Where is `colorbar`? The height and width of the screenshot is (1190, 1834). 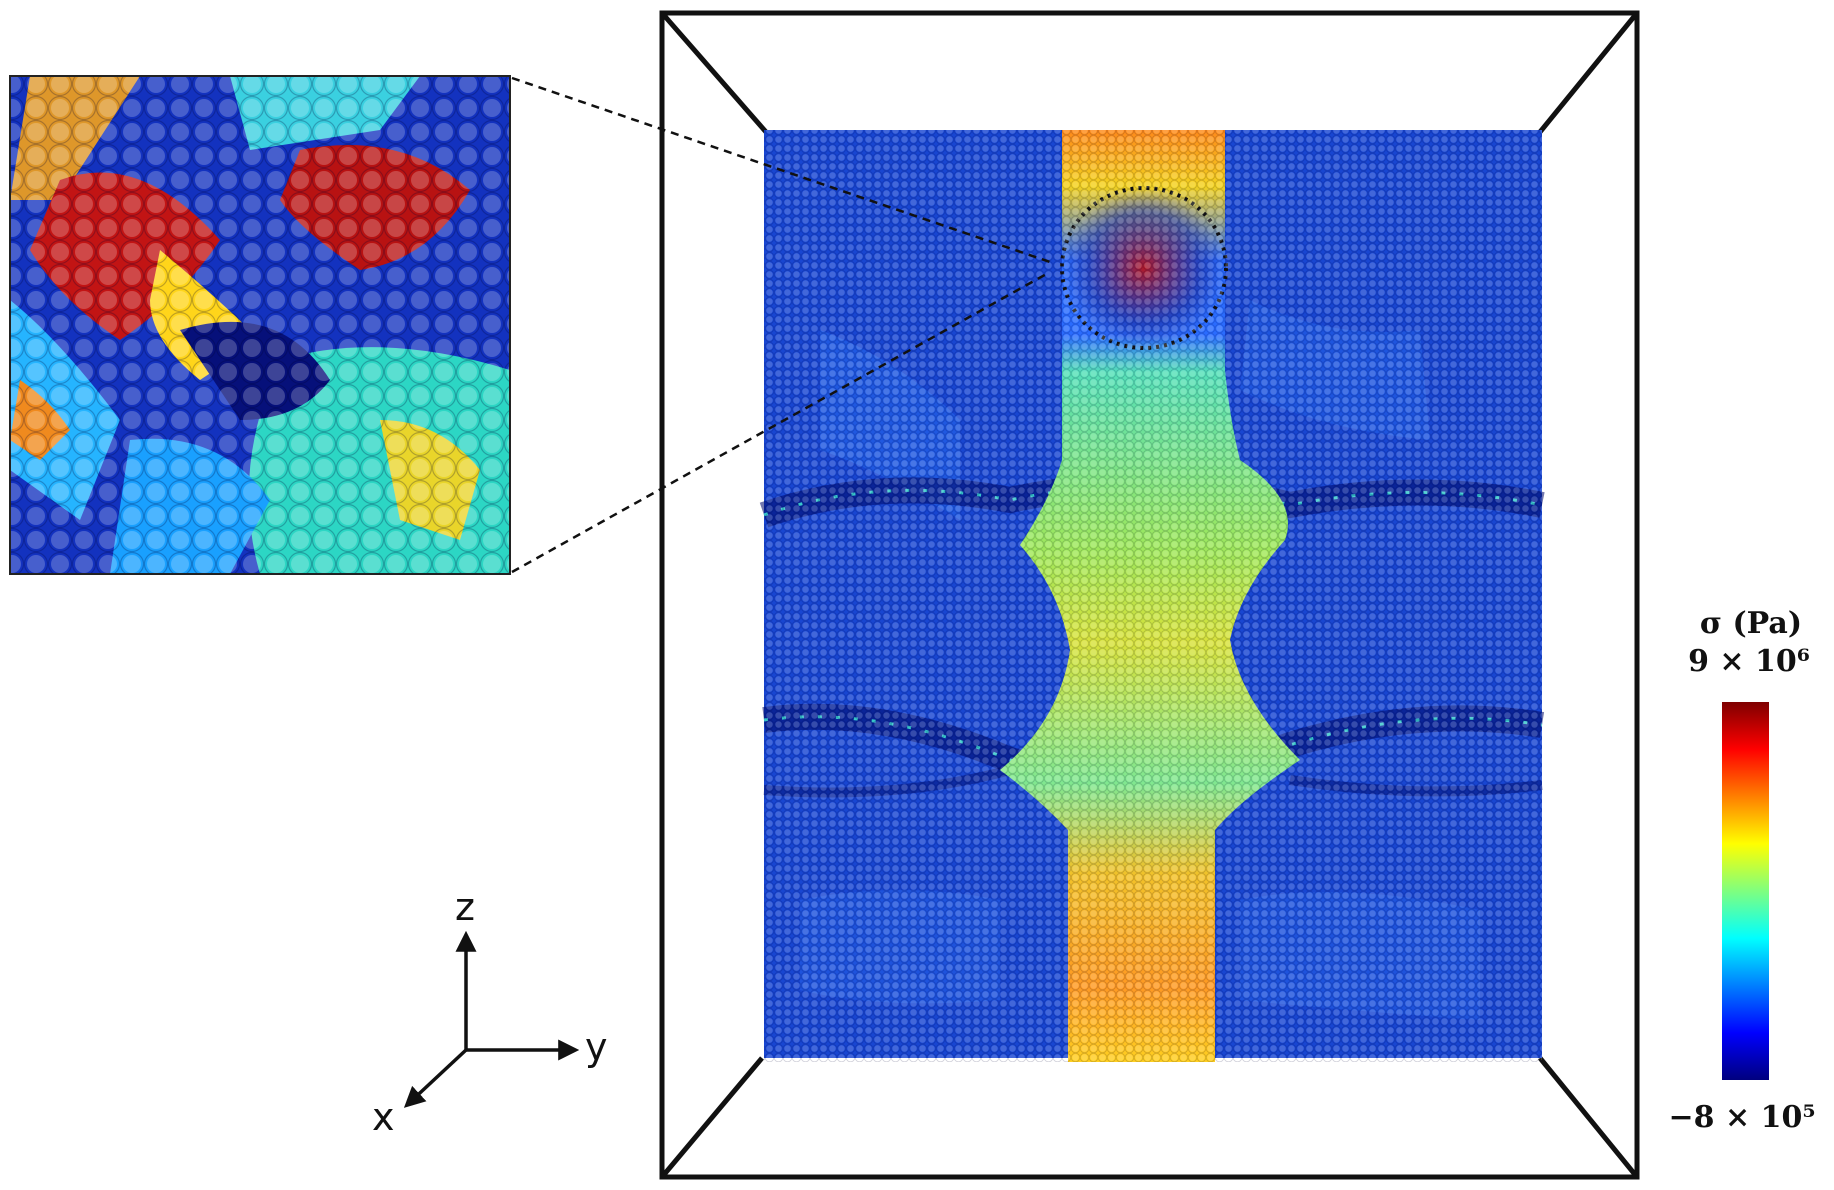 colorbar is located at coordinates (1745, 891).